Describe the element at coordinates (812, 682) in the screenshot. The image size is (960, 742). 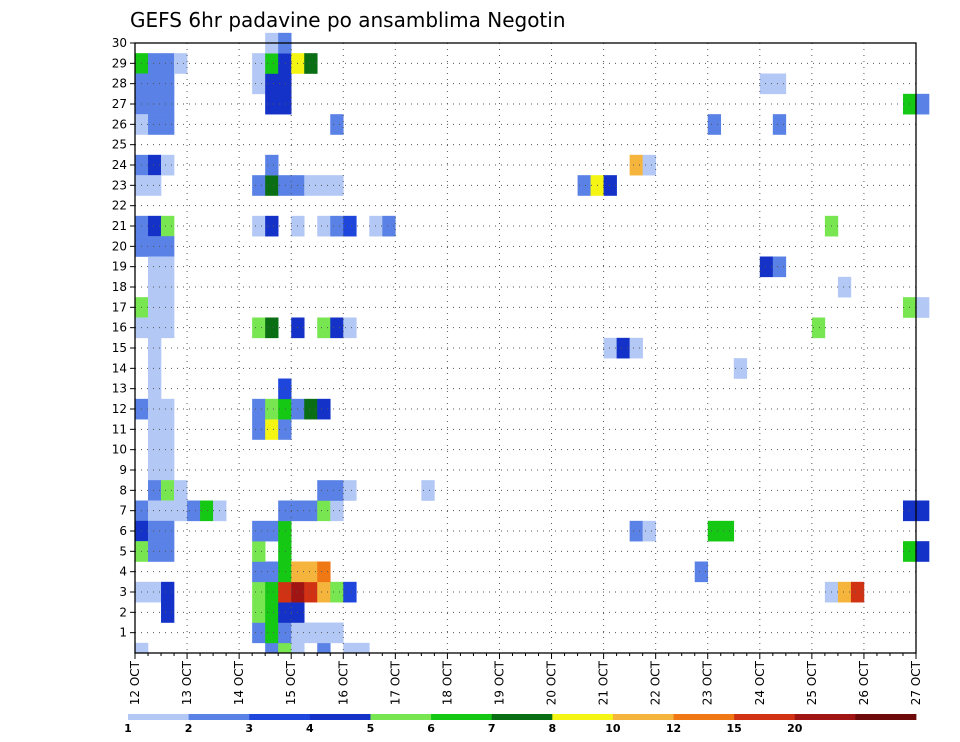
I see `x-tick-label: 25 OCT` at that location.